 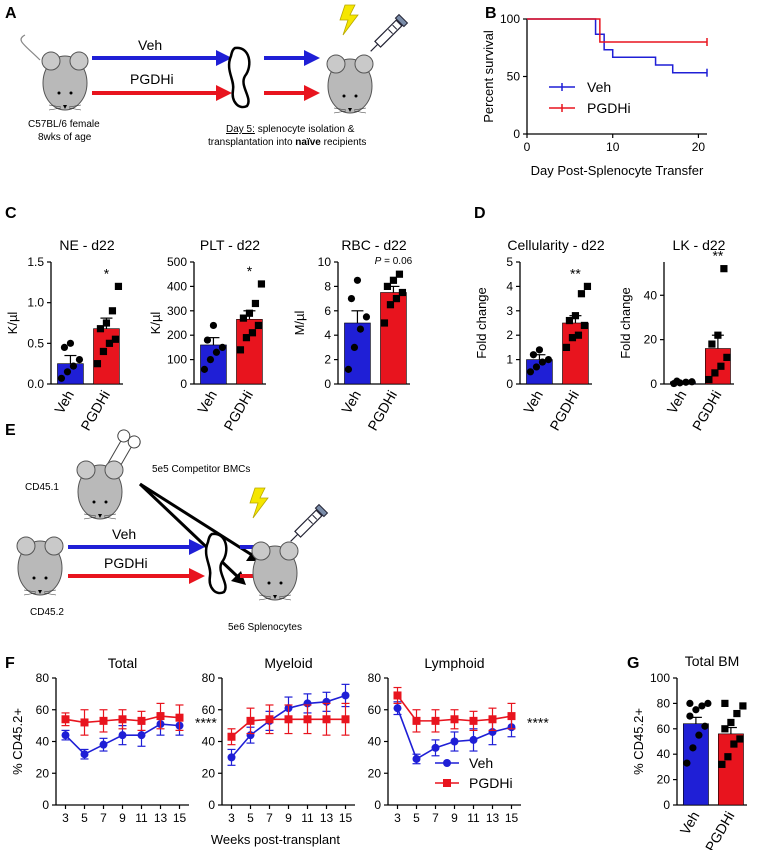 What do you see at coordinates (177, 262) in the screenshot?
I see `y-tick-label: 500` at bounding box center [177, 262].